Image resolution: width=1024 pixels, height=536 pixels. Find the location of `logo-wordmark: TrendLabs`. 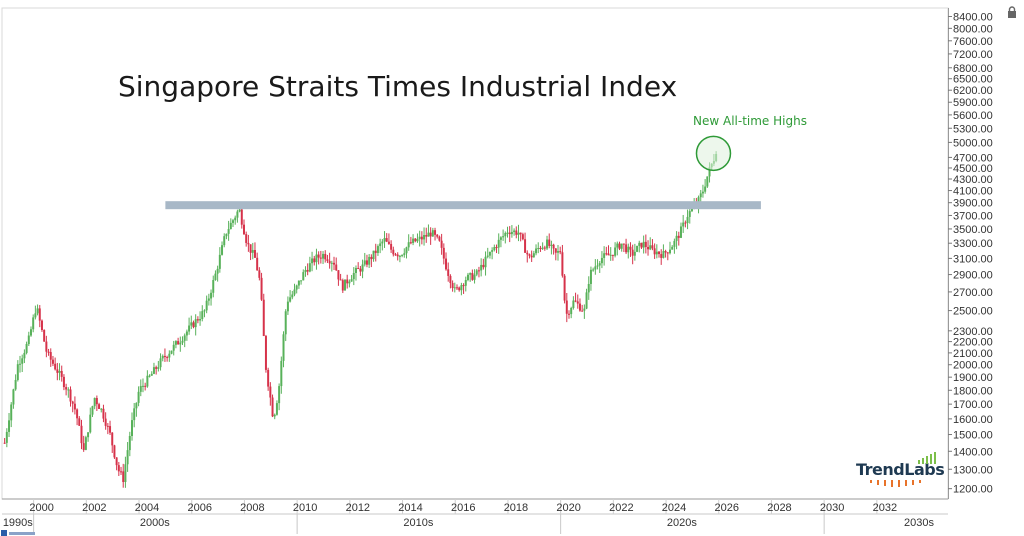

logo-wordmark: TrendLabs is located at coordinates (900, 469).